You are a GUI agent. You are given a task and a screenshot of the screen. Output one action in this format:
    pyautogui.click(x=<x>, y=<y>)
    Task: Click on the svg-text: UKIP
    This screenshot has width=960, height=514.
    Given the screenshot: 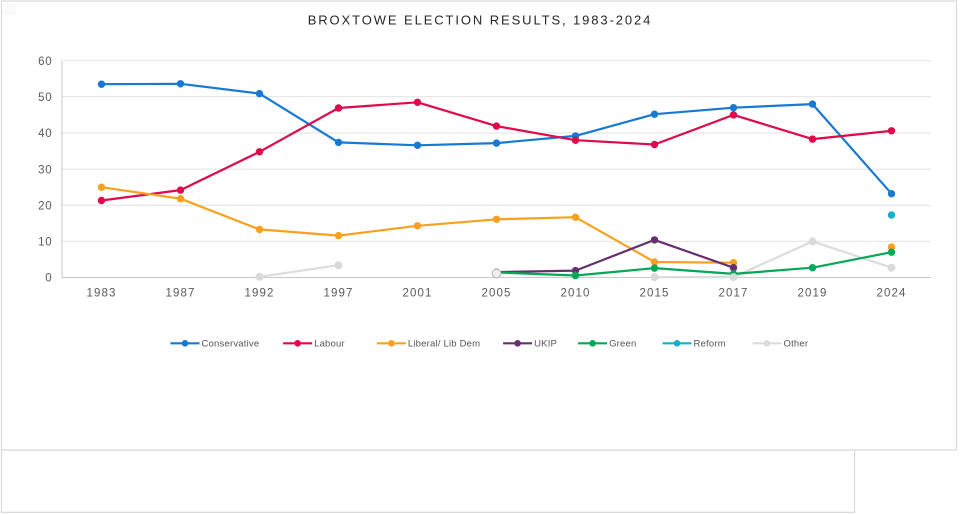 What is the action you would take?
    pyautogui.click(x=545, y=344)
    